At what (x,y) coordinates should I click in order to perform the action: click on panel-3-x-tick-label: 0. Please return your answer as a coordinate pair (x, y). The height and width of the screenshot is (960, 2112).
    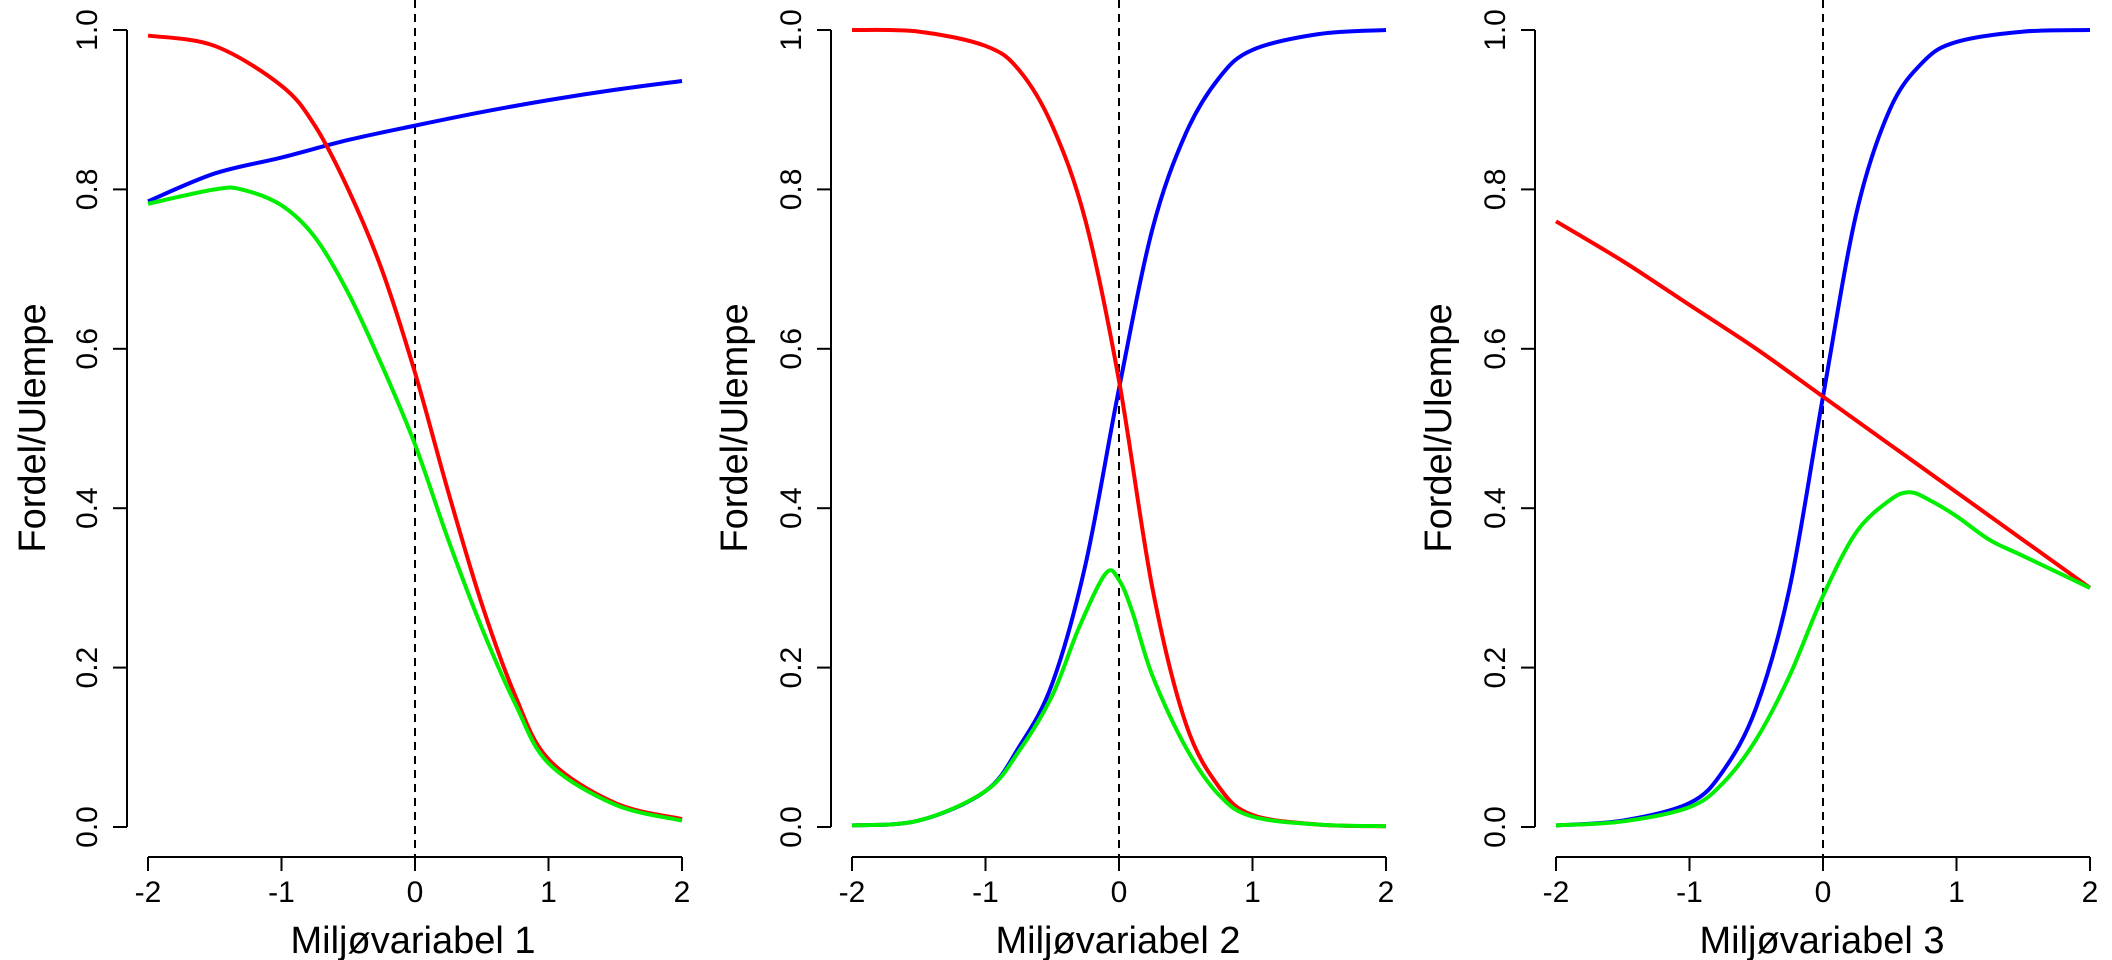
    Looking at the image, I should click on (1823, 892).